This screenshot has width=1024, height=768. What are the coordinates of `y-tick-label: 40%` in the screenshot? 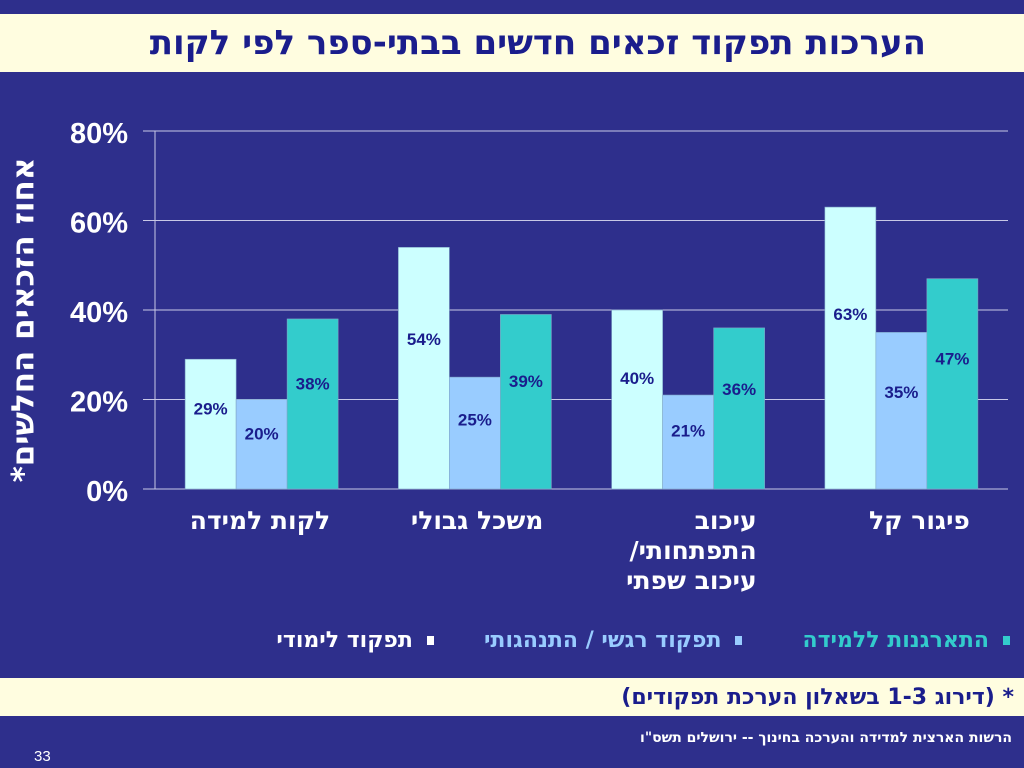 It's located at (99, 313).